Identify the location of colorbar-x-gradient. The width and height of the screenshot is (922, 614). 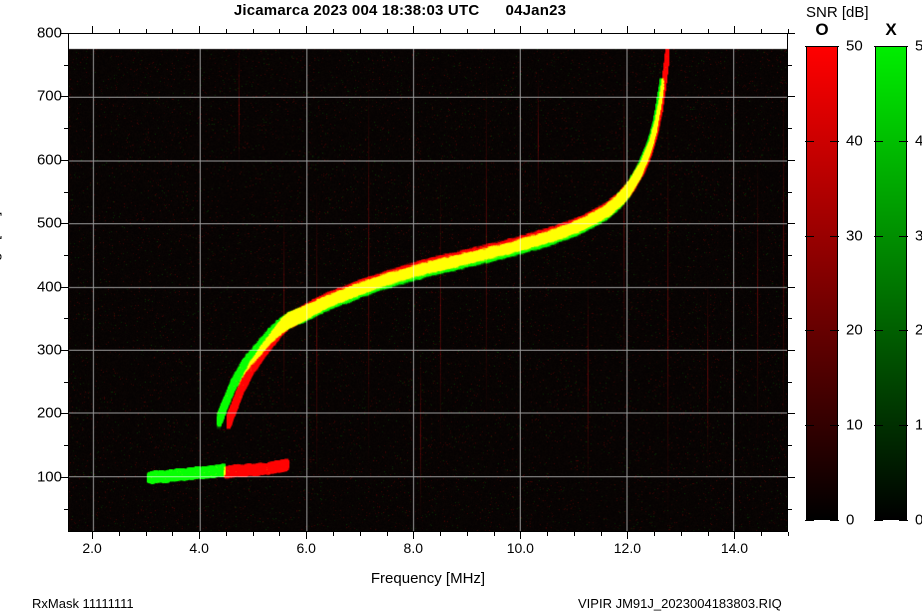
(891, 283).